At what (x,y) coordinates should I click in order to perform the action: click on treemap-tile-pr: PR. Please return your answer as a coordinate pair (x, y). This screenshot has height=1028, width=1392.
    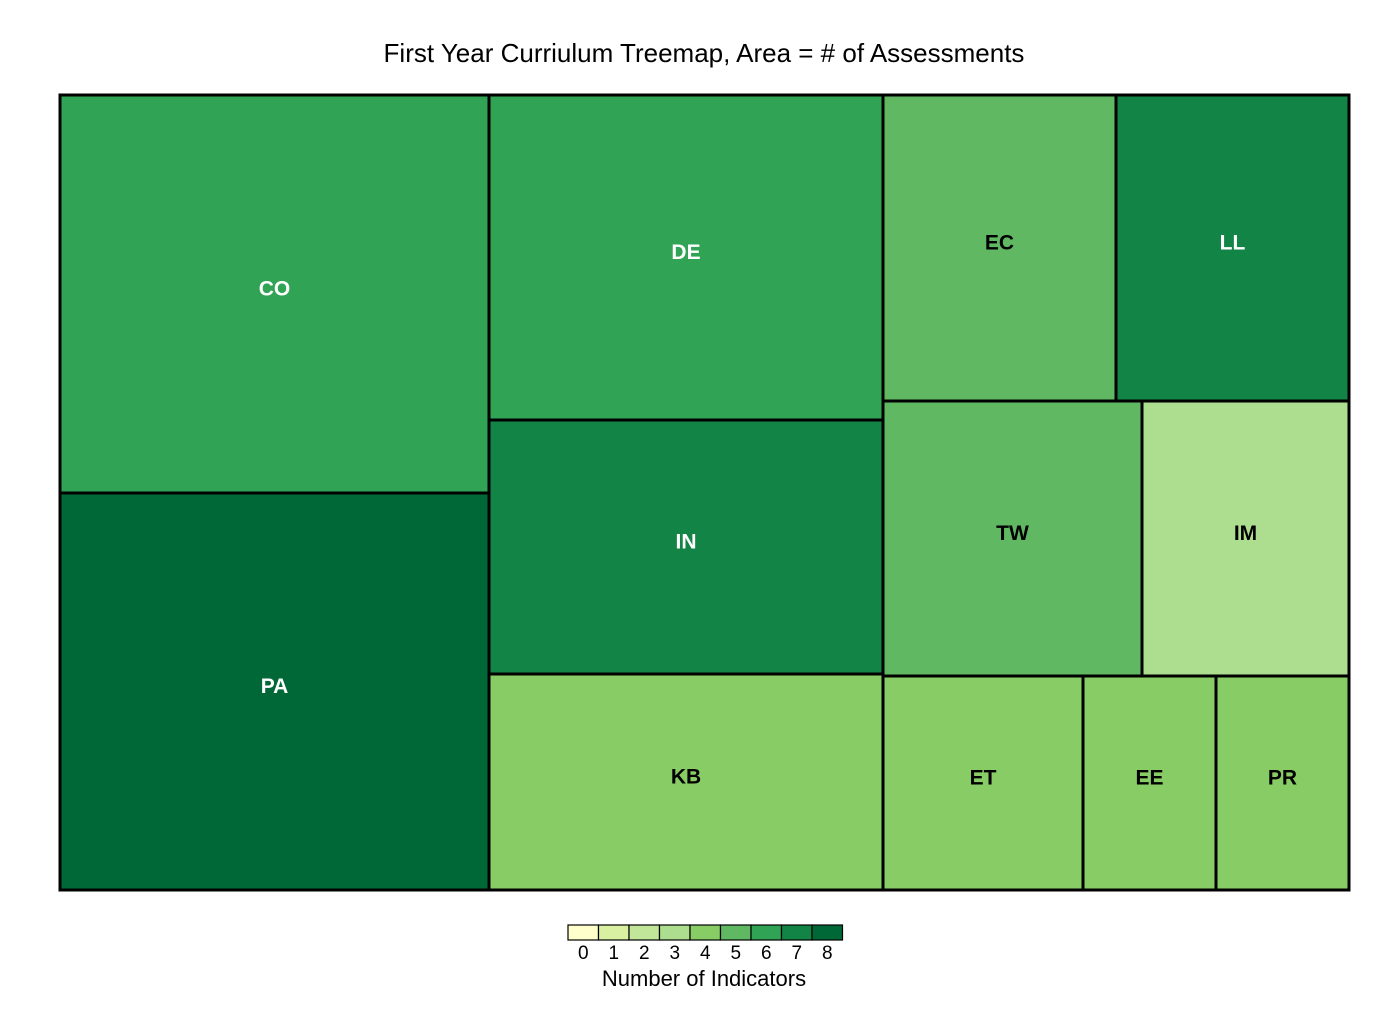
    Looking at the image, I should click on (1282, 783).